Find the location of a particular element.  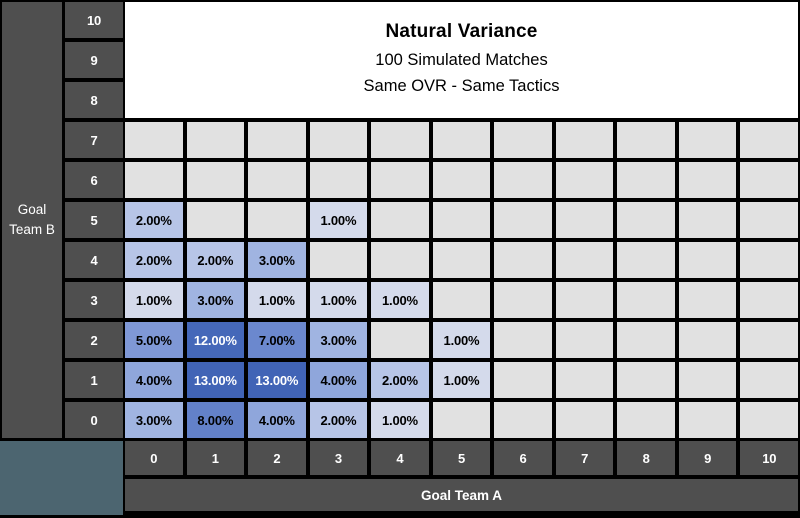

y-tick-4: 4 is located at coordinates (94, 260).